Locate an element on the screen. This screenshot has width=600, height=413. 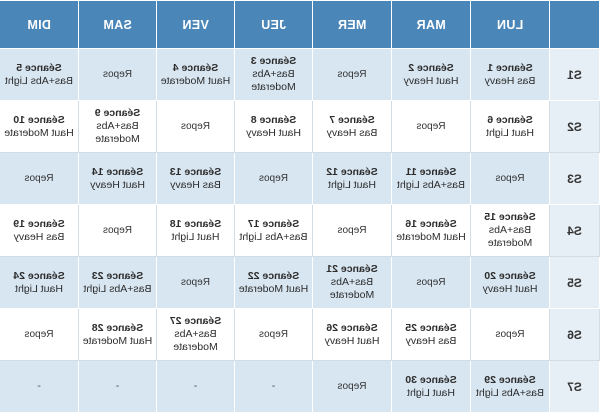
header-row: LUN MAR MER JEU VEN SAM DIM is located at coordinates (300, 24).